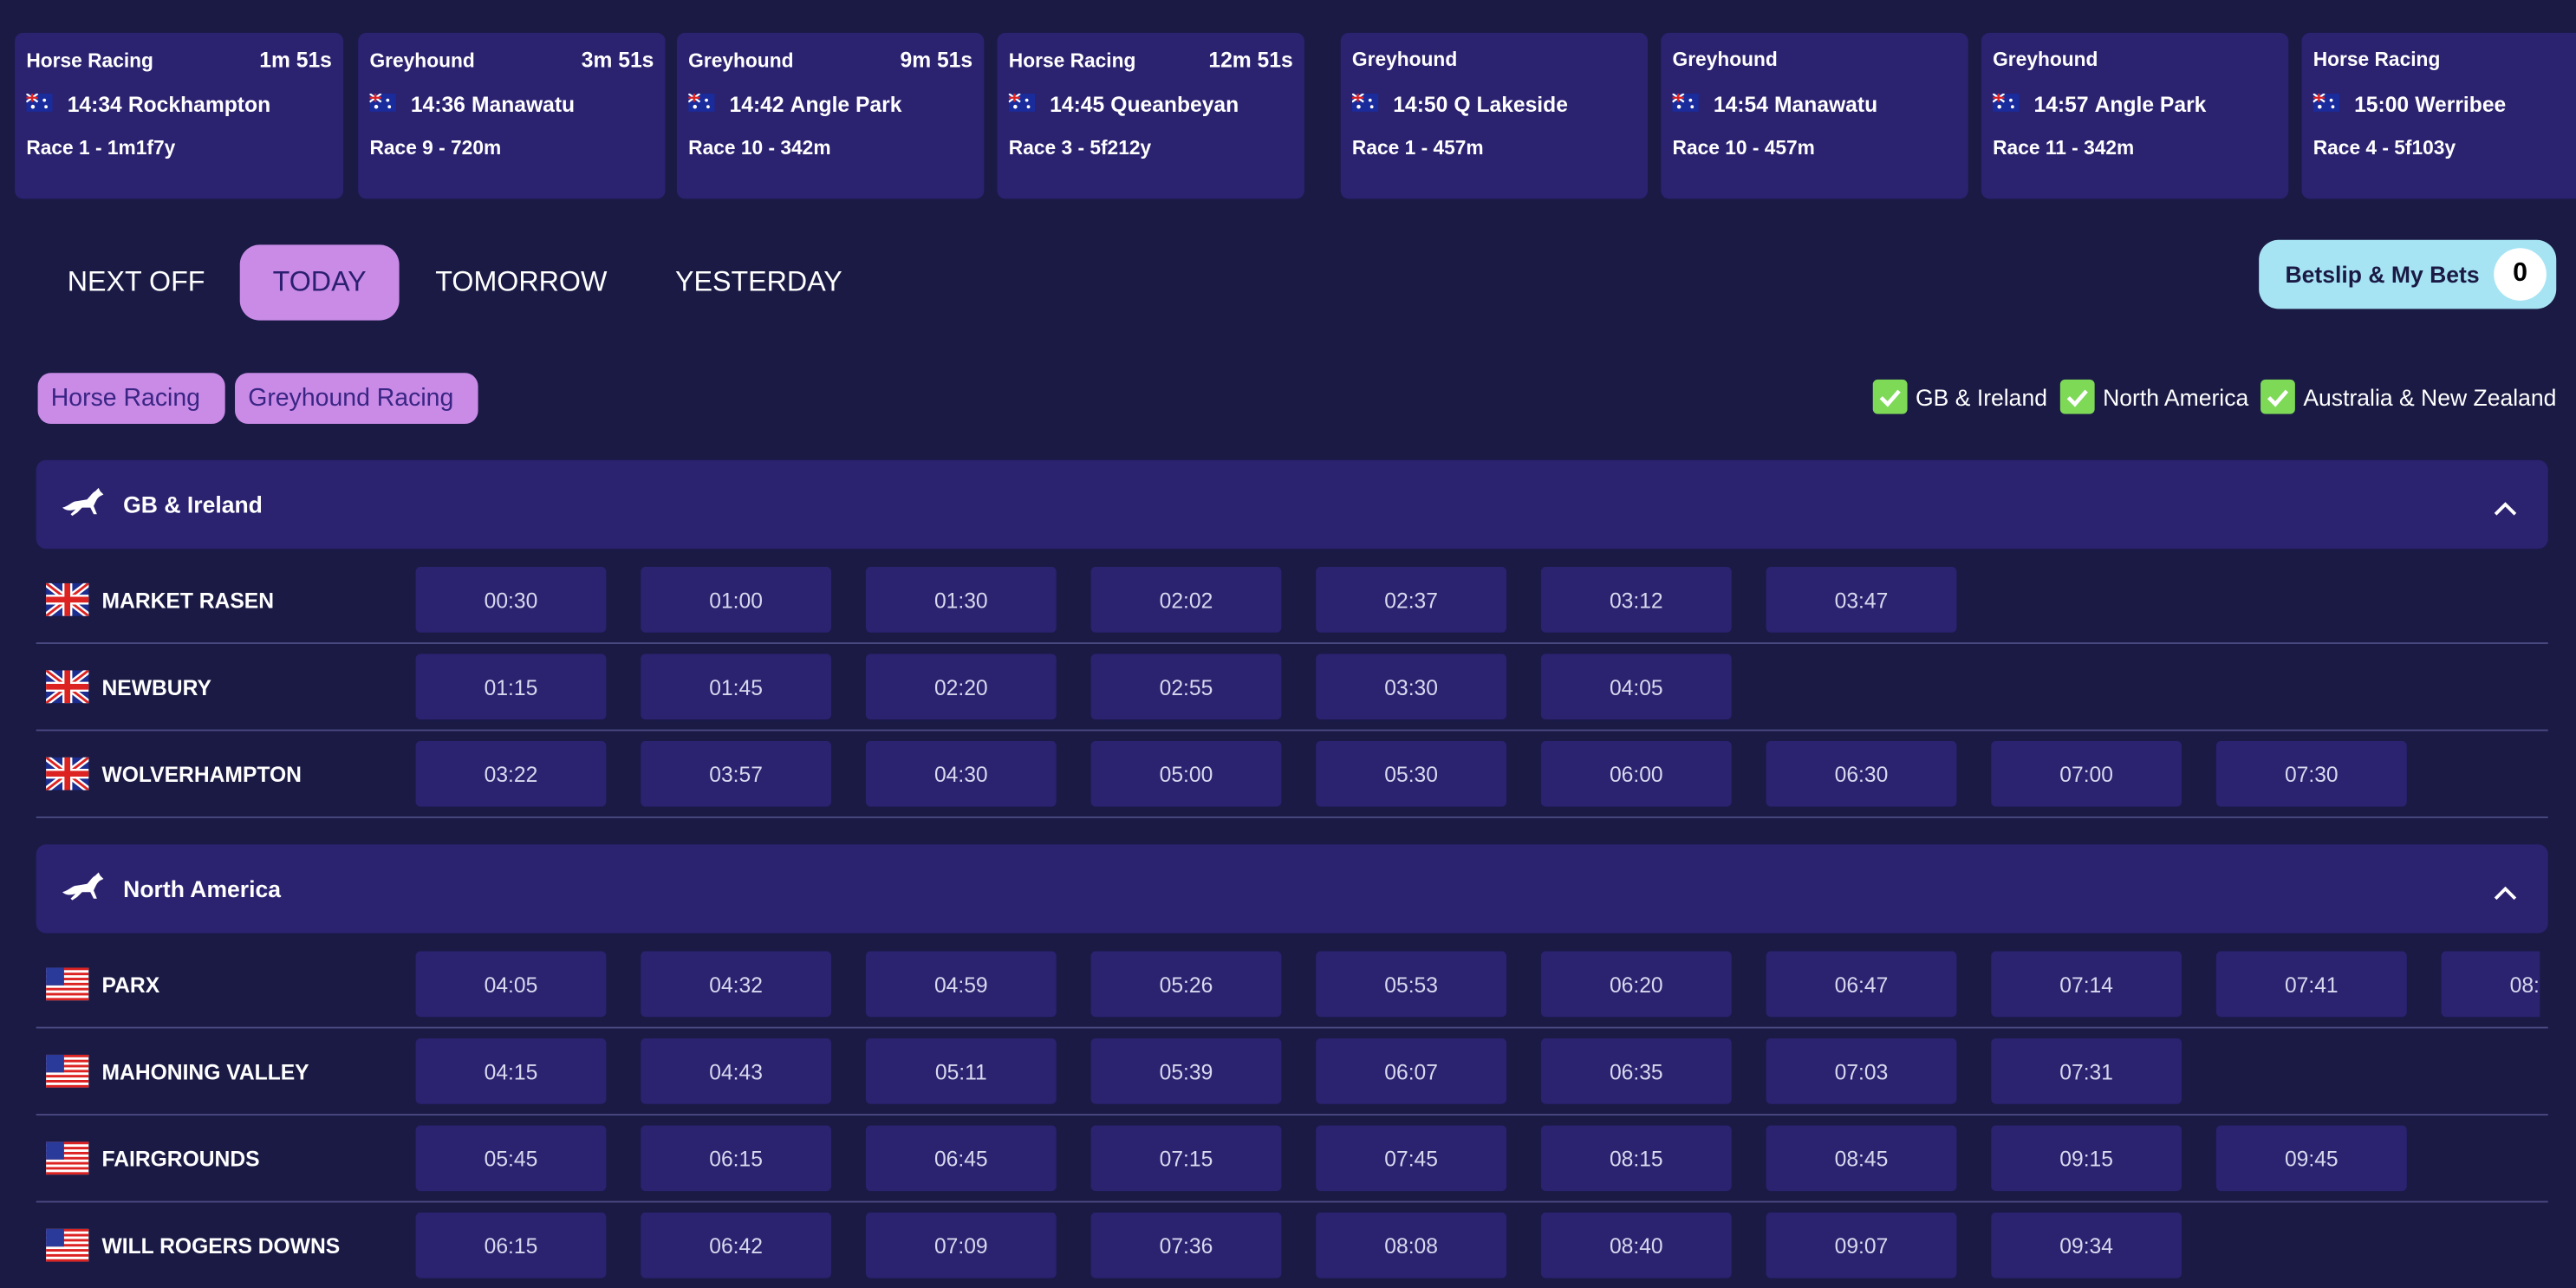 This screenshot has width=2576, height=1288. What do you see at coordinates (205, 1071) in the screenshot?
I see `course-name: MAHONING VALLEY` at bounding box center [205, 1071].